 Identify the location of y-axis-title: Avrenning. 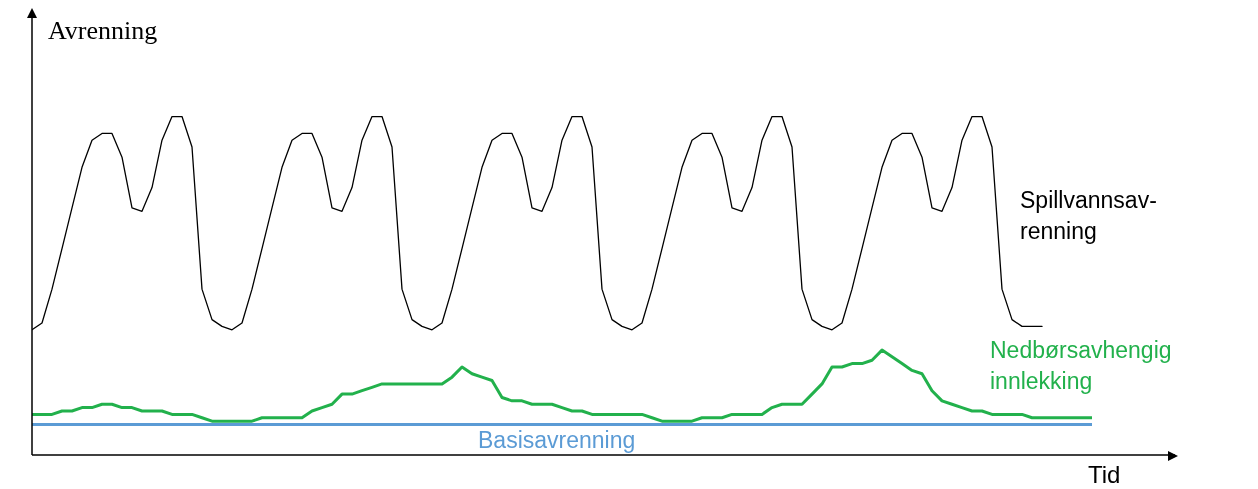
(103, 31).